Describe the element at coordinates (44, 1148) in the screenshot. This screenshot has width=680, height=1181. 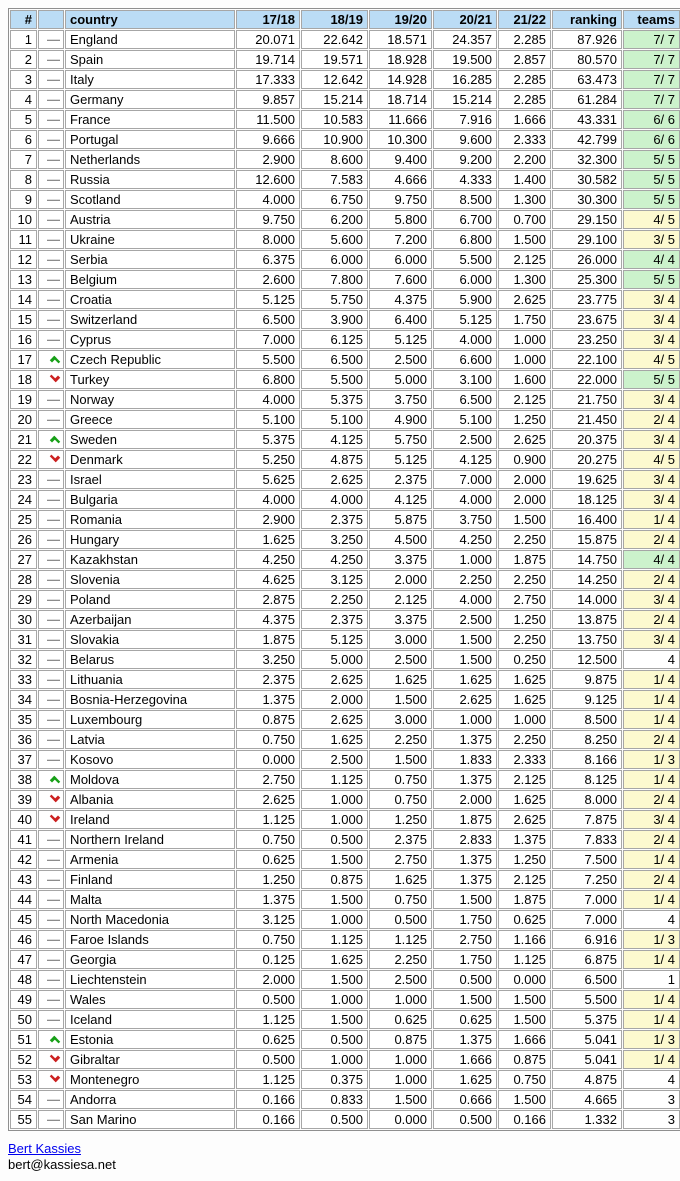
I see `author-link: Bert Kassies` at that location.